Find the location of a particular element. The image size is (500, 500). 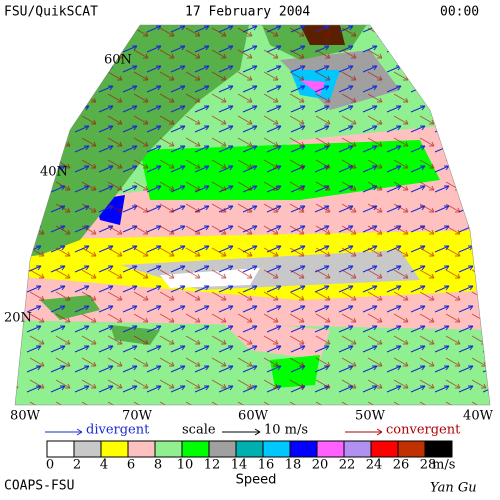

colorbar-tick-label: 6 is located at coordinates (131, 465).